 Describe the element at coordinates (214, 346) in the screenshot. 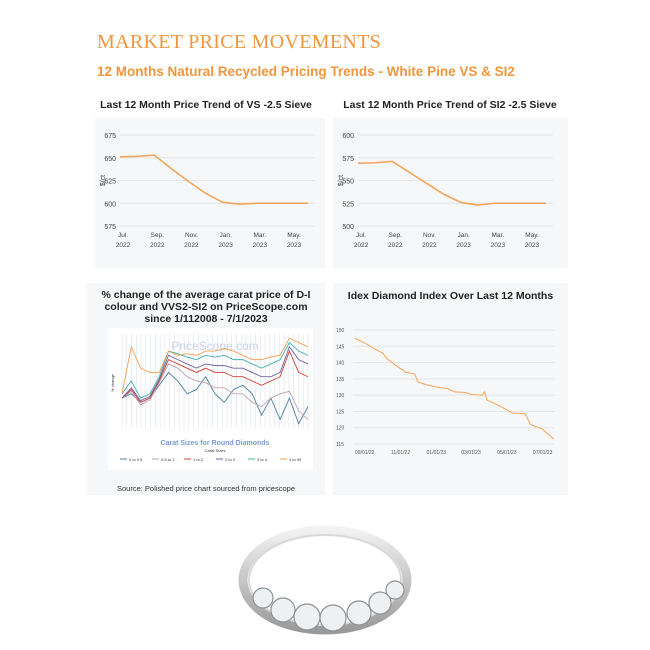

I see `watermark: PriceScope.com` at that location.